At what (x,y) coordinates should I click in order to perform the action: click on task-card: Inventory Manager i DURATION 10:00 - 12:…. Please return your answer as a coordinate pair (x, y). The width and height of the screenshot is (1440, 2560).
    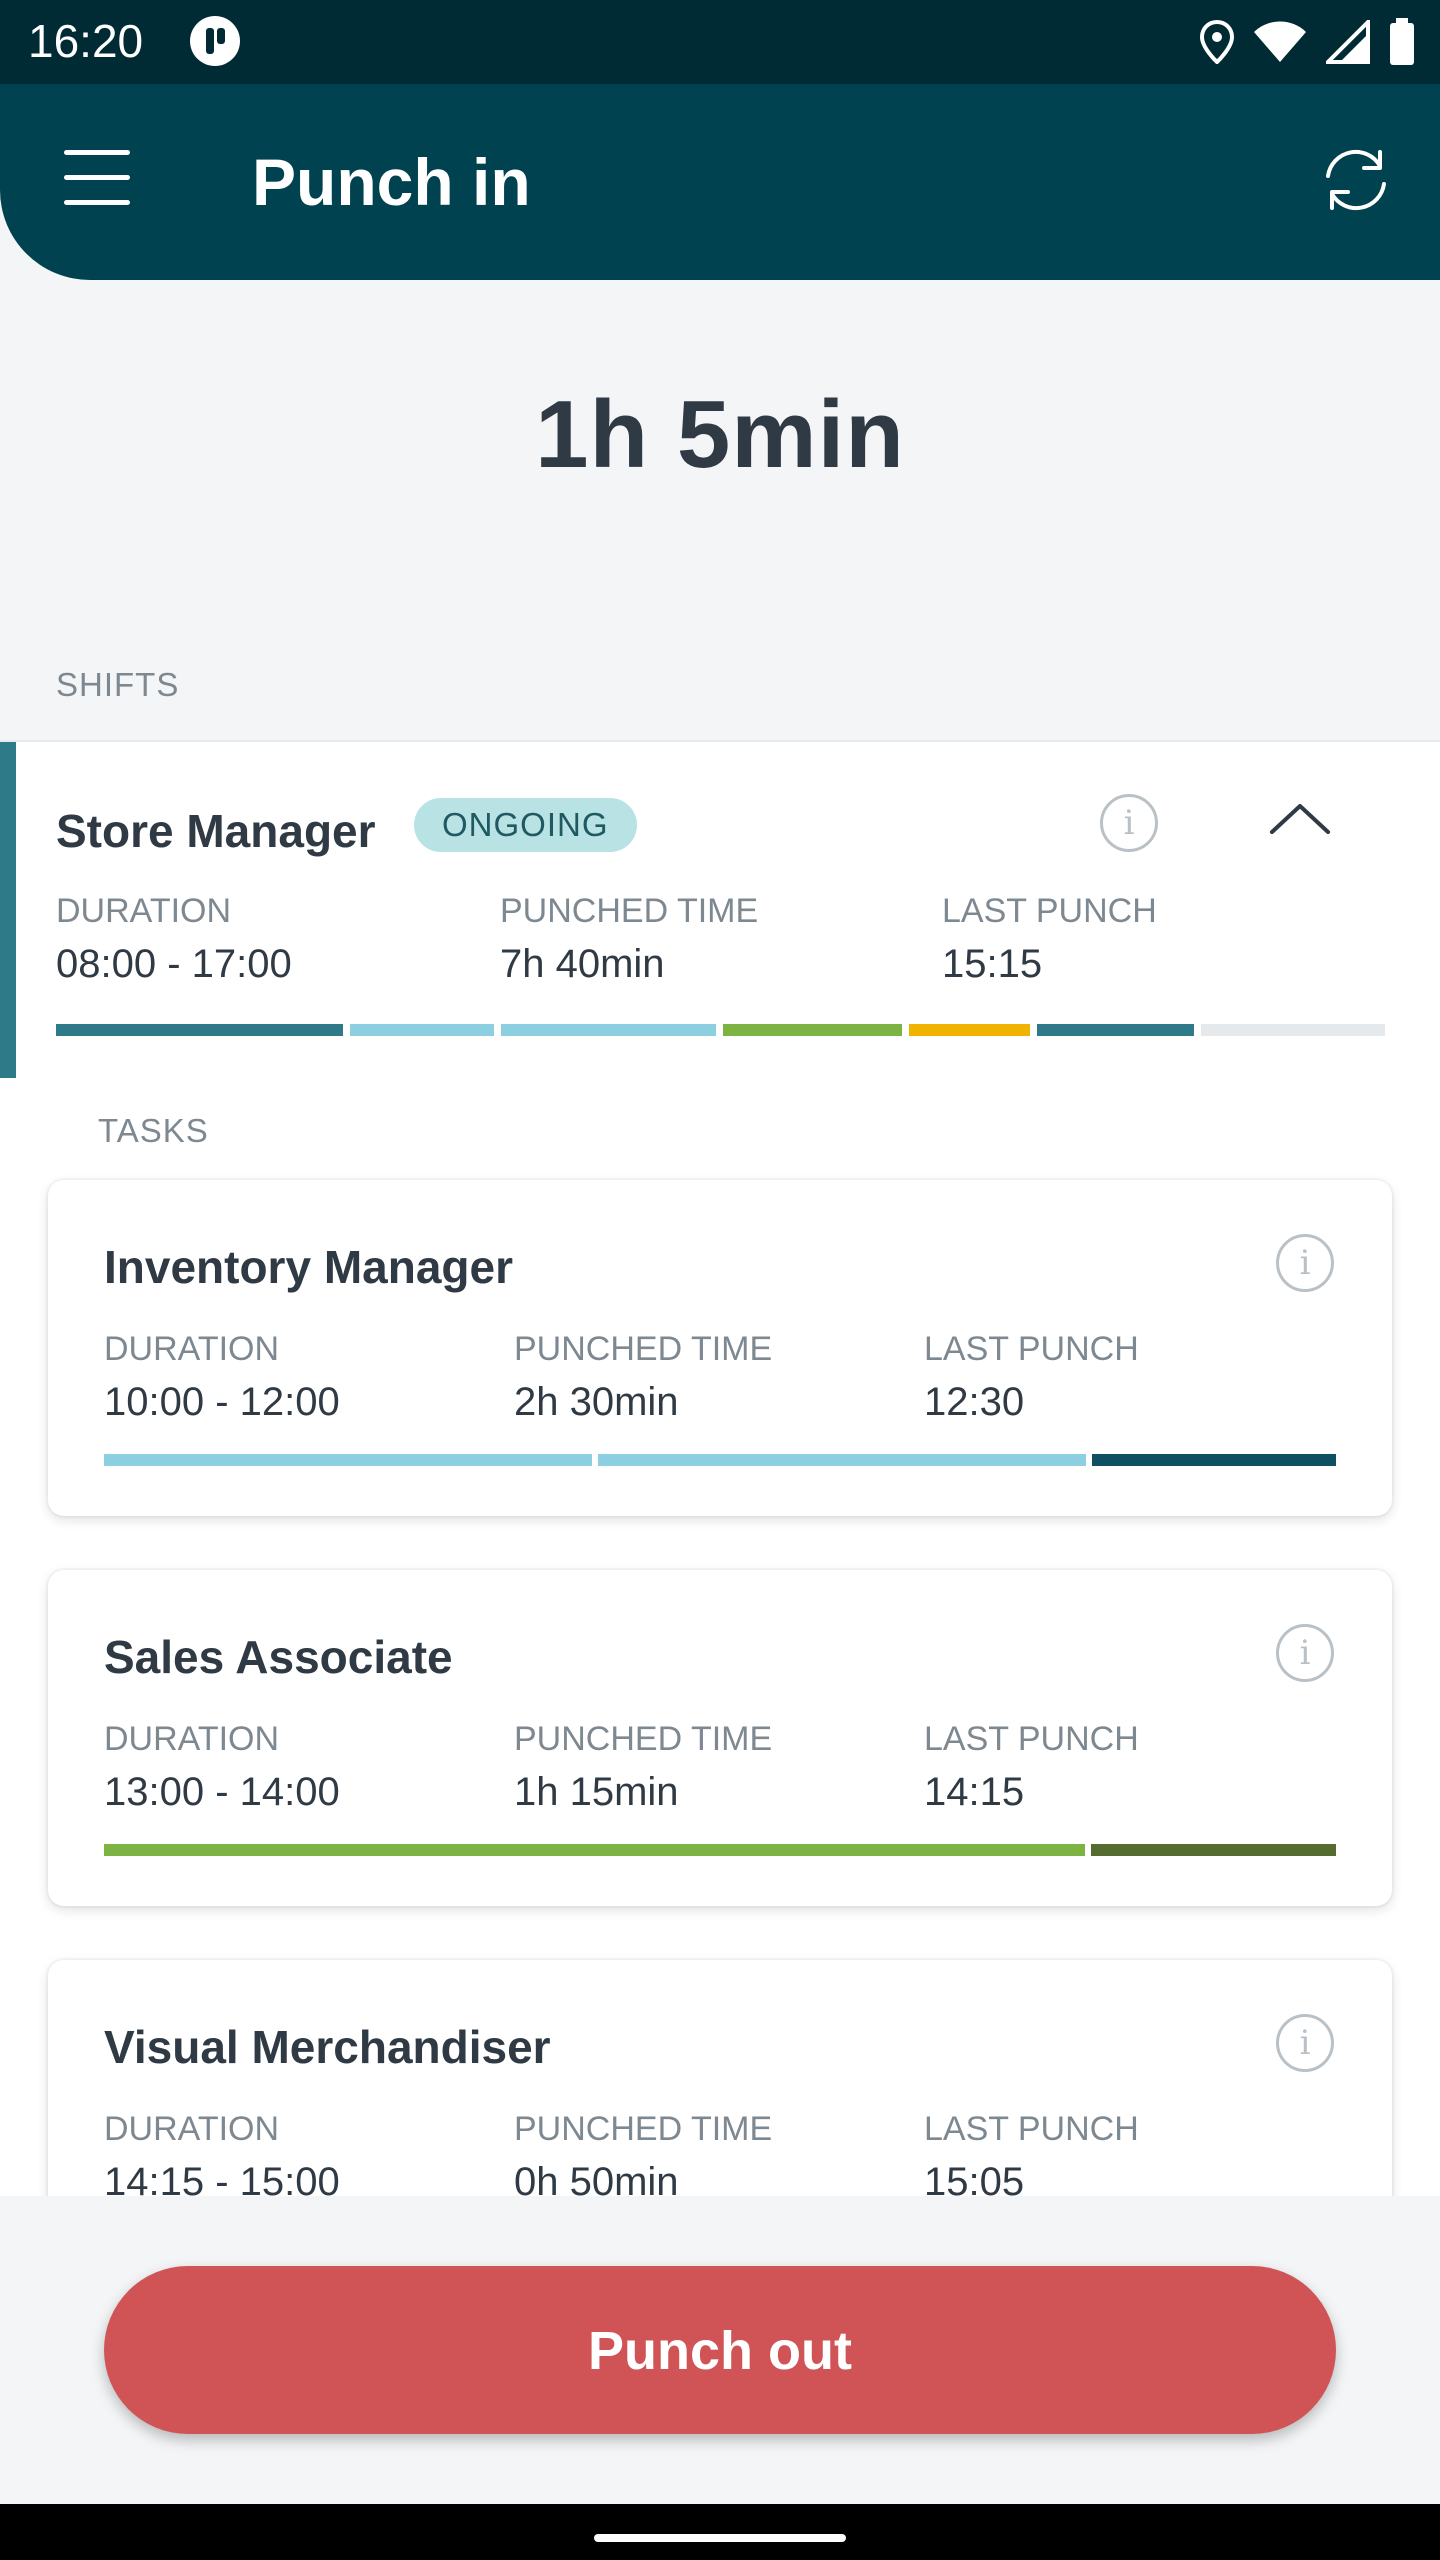
    Looking at the image, I should click on (720, 1348).